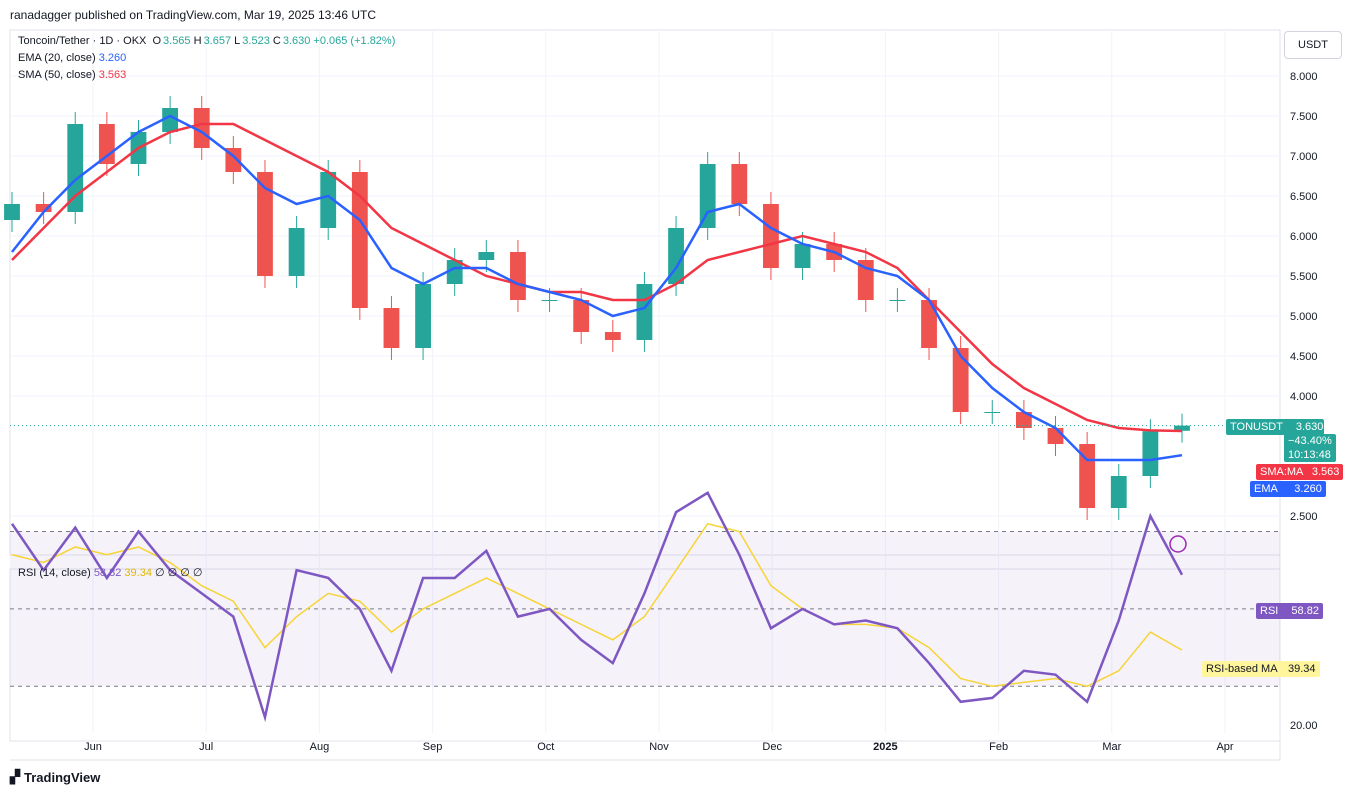 This screenshot has width=1356, height=796. I want to click on rsi-legend-extra: ∅ ∅ ∅ ∅, so click(179, 573).